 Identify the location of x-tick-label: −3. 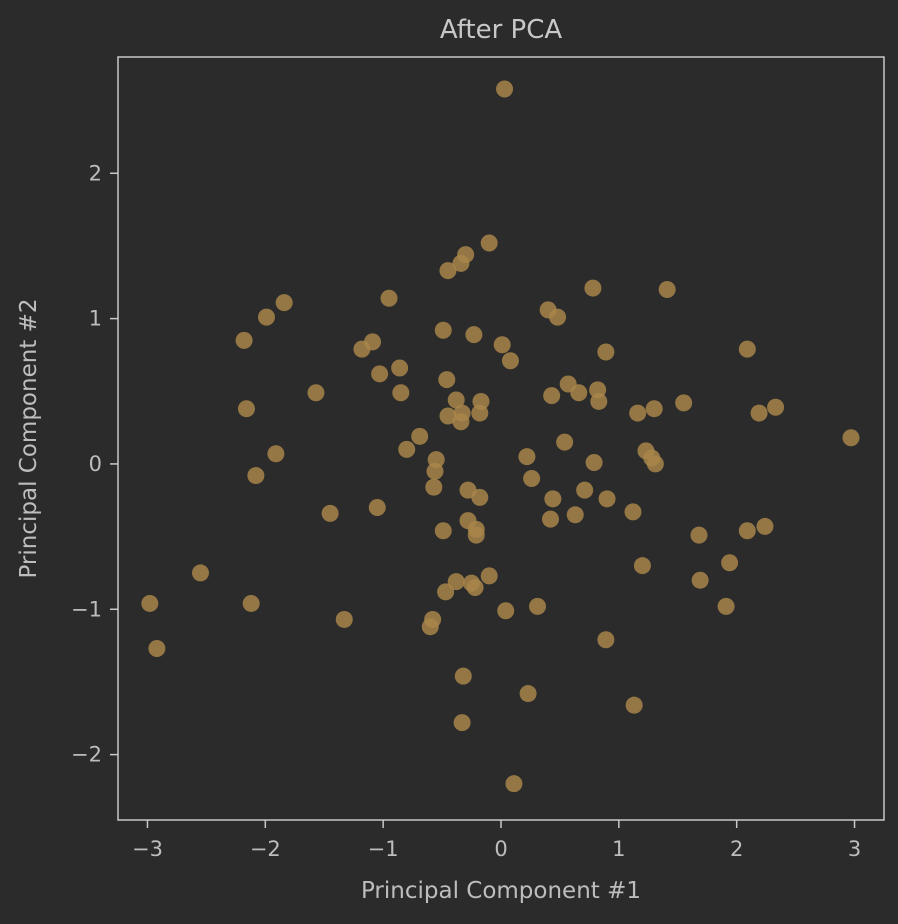
(147, 849).